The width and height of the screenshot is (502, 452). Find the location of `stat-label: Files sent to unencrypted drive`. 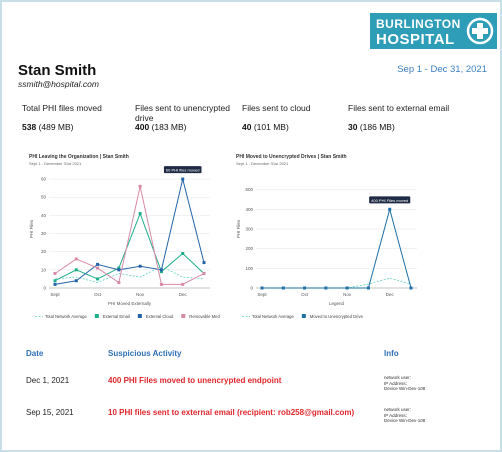

stat-label: Files sent to unencrypted drive is located at coordinates (182, 113).